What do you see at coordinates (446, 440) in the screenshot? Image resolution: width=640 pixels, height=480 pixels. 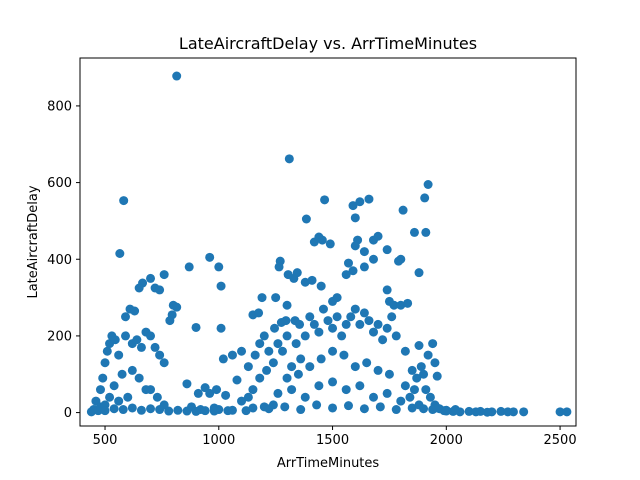 I see `x-tick-label: 2000` at bounding box center [446, 440].